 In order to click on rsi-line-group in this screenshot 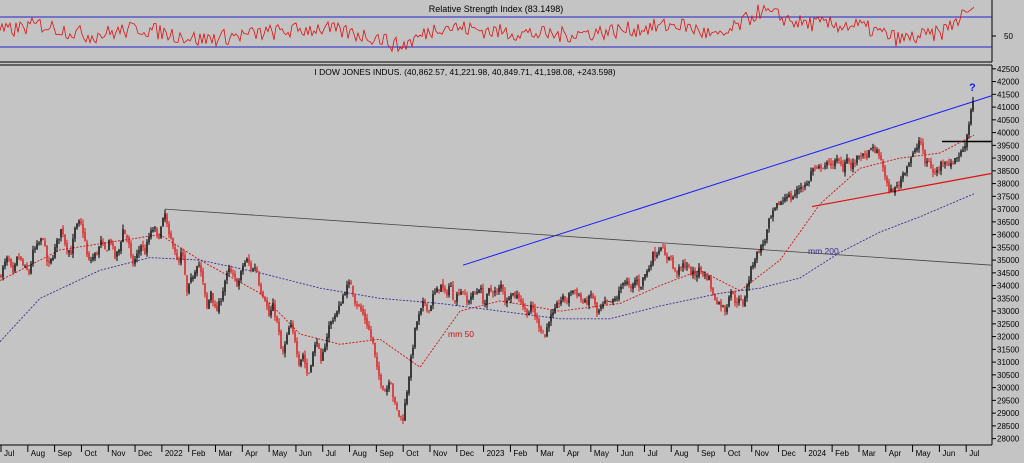, I will do `click(487, 28)`.